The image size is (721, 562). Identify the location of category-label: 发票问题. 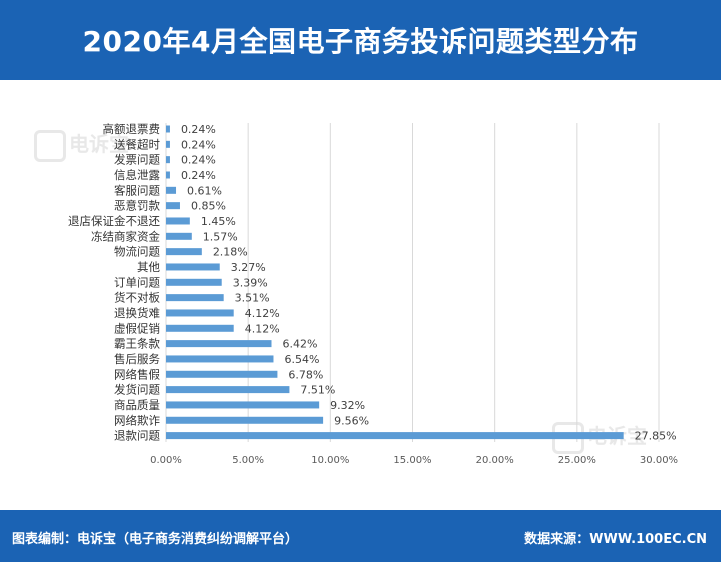
(137, 160).